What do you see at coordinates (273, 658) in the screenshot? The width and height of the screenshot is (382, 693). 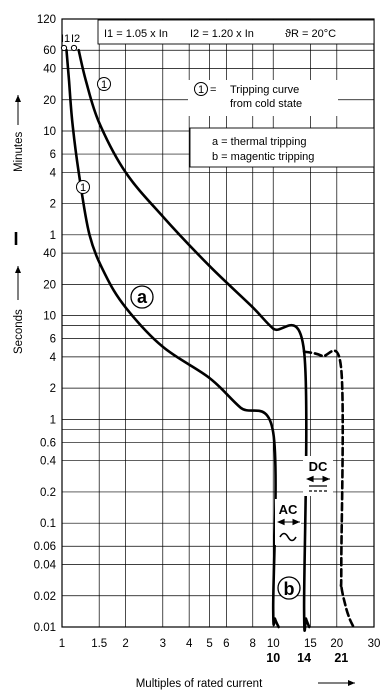 I see `x-tick-label-bold: 10` at bounding box center [273, 658].